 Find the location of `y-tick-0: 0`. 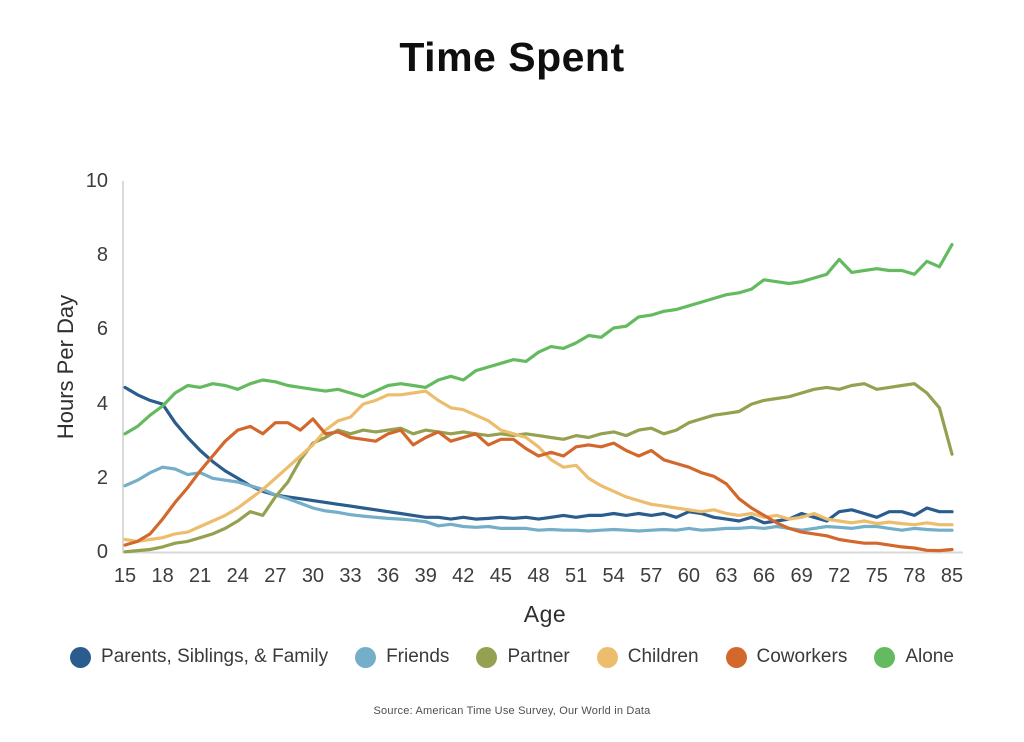

y-tick-0: 0 is located at coordinates (102, 552).